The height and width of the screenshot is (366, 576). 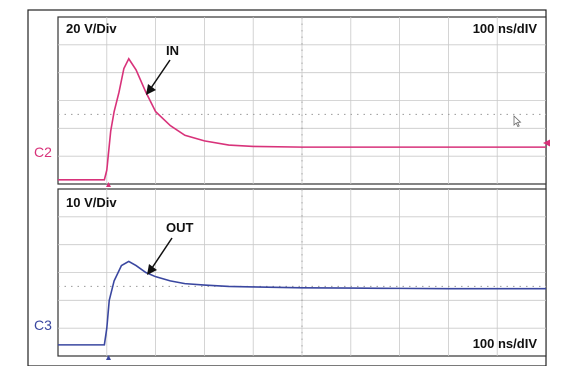 I want to click on c2-trigger-marker, so click(x=108, y=184).